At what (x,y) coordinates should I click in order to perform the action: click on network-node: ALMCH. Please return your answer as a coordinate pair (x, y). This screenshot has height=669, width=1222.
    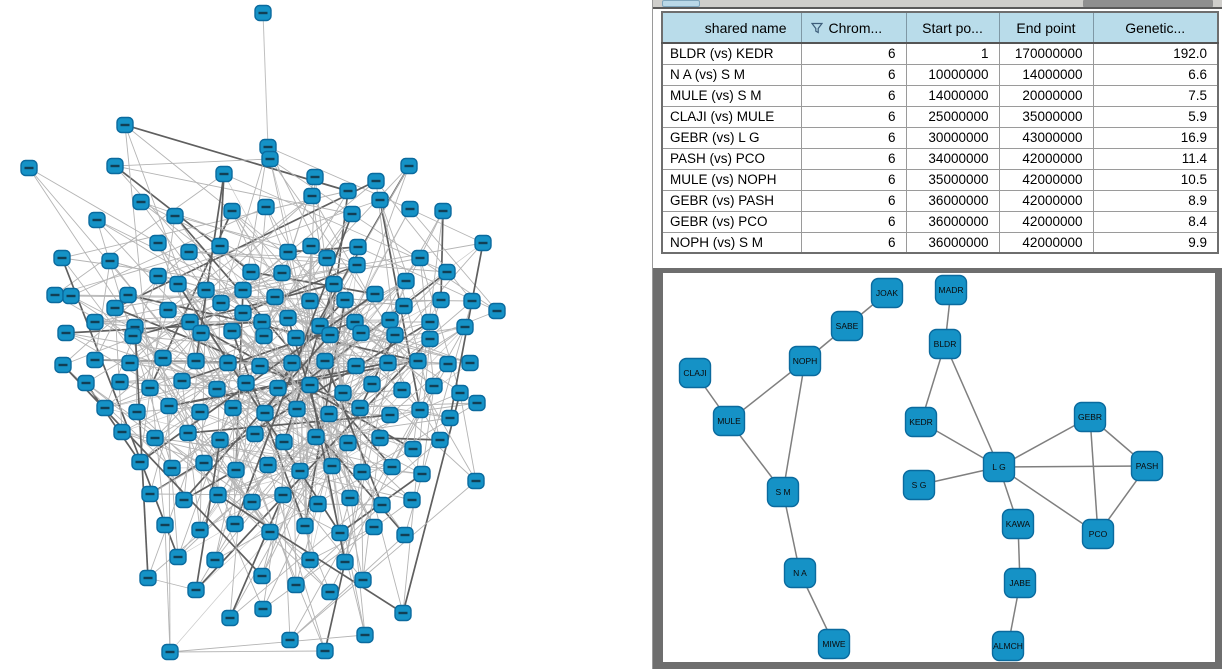
    Looking at the image, I should click on (1008, 646).